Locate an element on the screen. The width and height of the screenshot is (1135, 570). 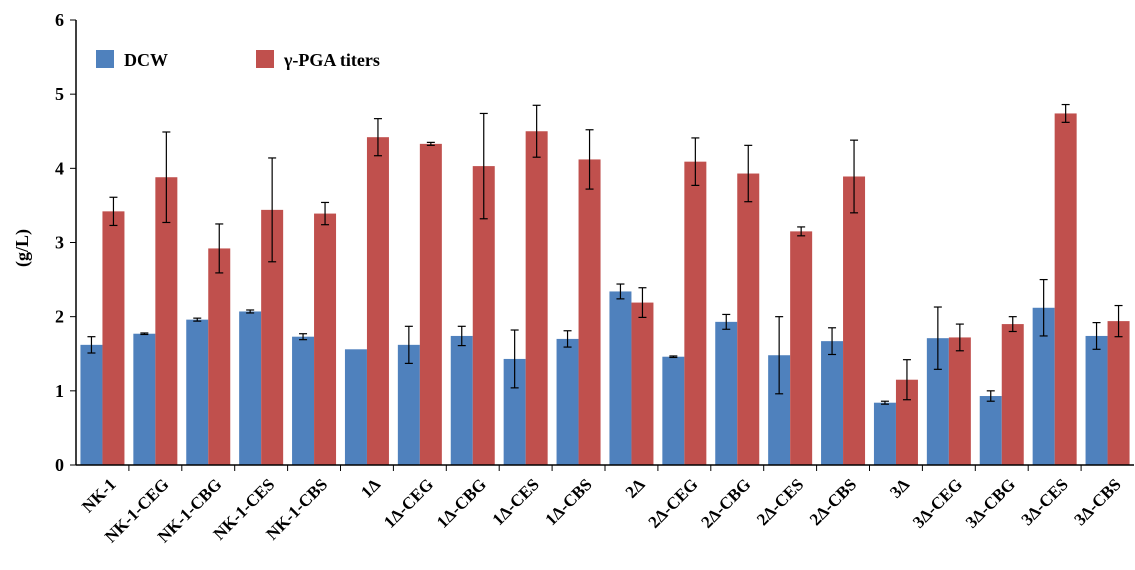
legend-swatch-dcw is located at coordinates (105, 59).